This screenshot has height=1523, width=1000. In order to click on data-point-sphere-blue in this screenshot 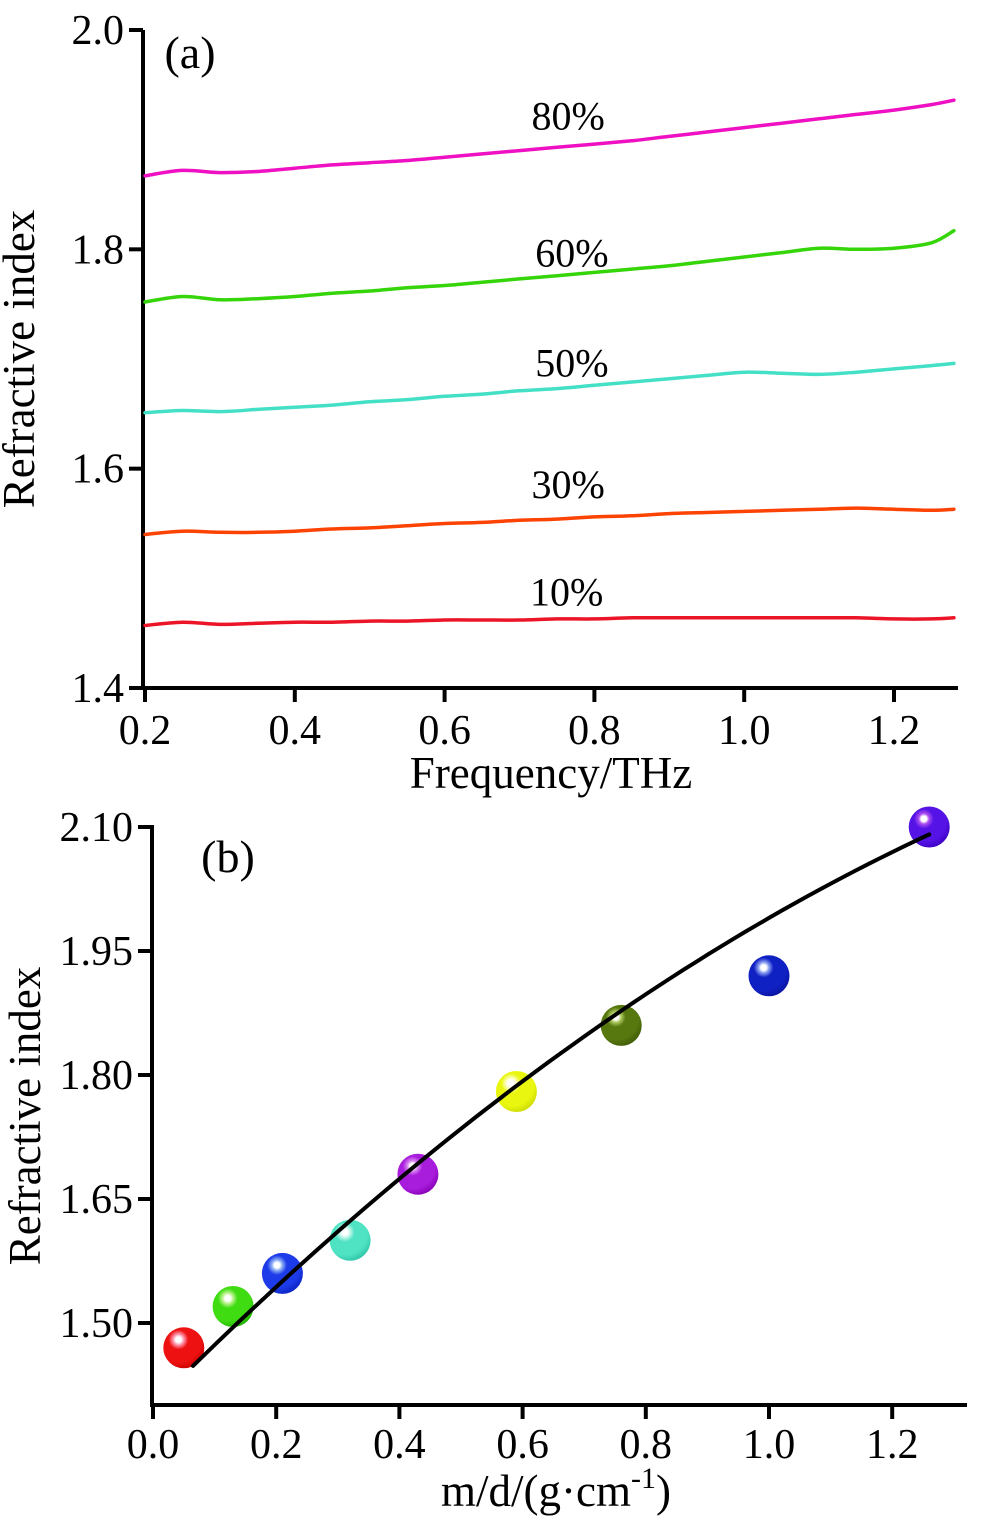, I will do `click(282, 1273)`.